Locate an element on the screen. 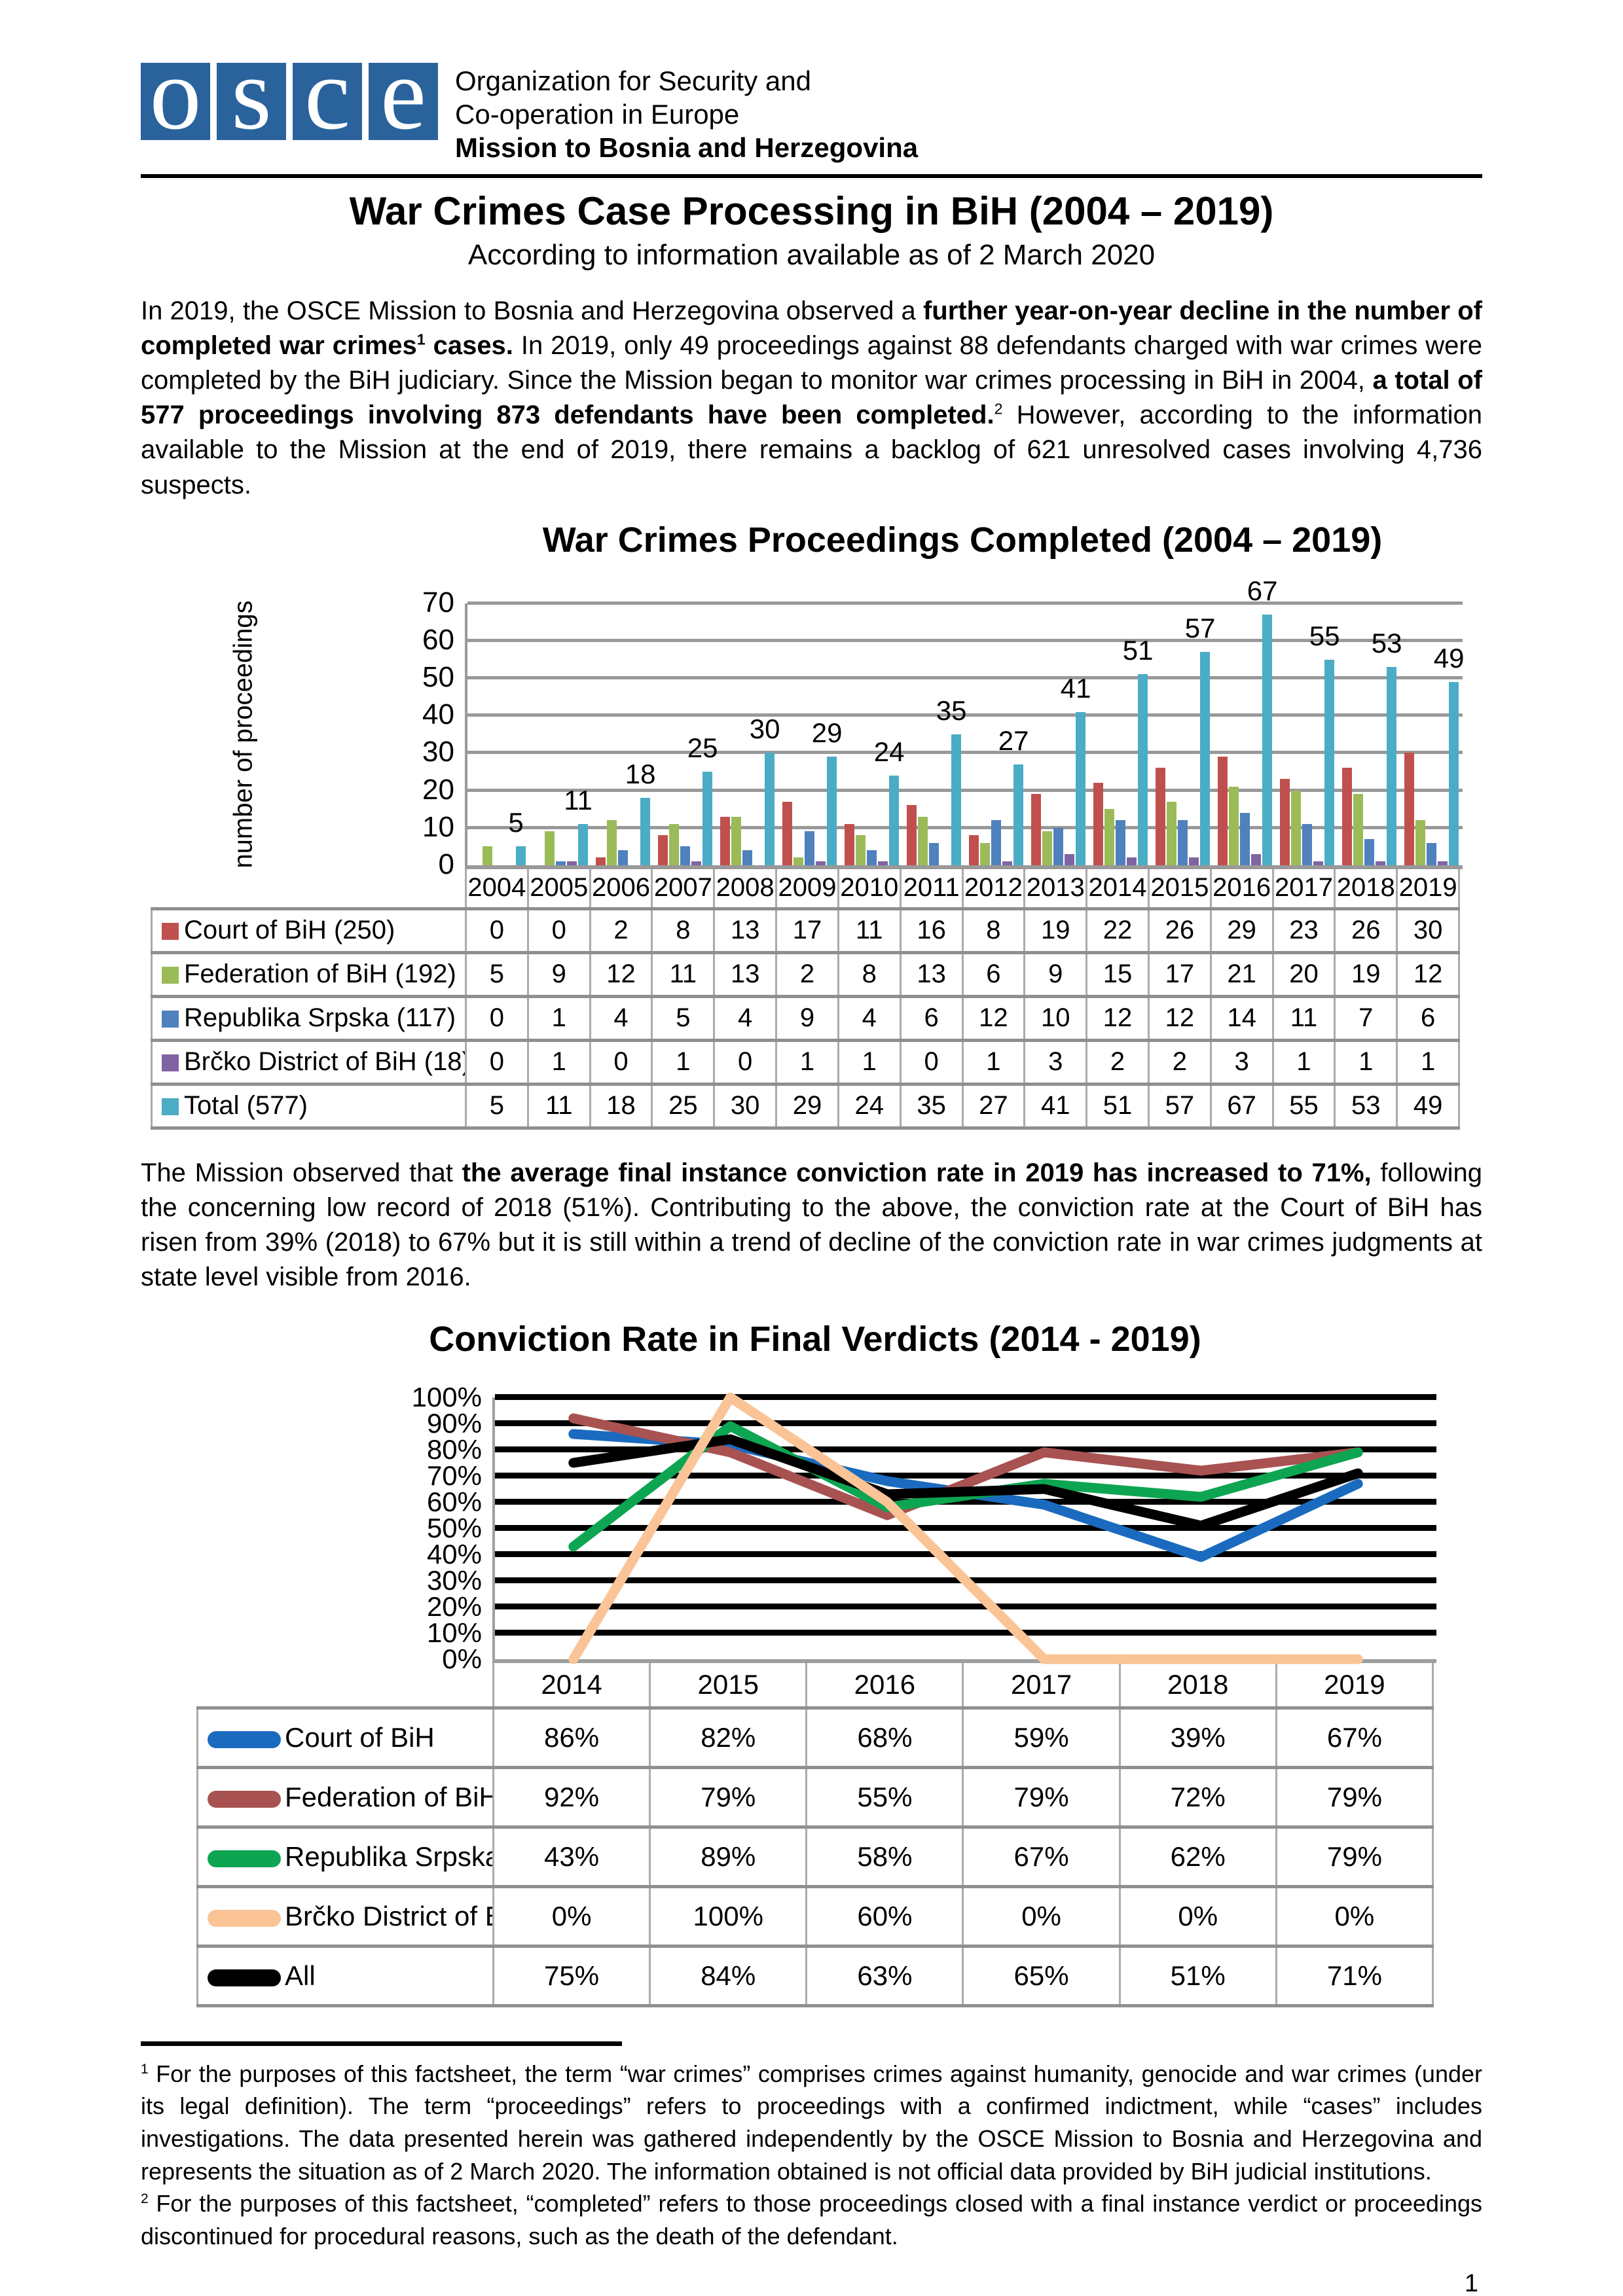 The width and height of the screenshot is (1623, 2296). series-name: Total (577) is located at coordinates (246, 1106).